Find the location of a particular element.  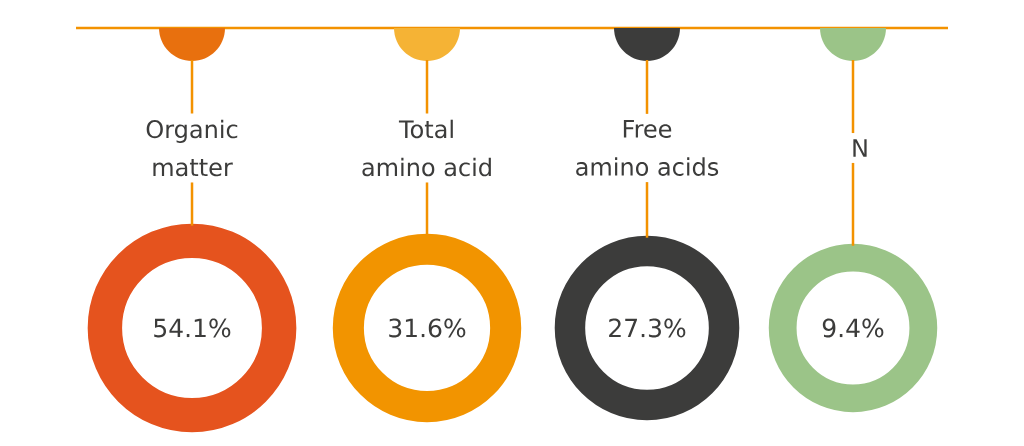

data-label: 9.4% is located at coordinates (853, 328).